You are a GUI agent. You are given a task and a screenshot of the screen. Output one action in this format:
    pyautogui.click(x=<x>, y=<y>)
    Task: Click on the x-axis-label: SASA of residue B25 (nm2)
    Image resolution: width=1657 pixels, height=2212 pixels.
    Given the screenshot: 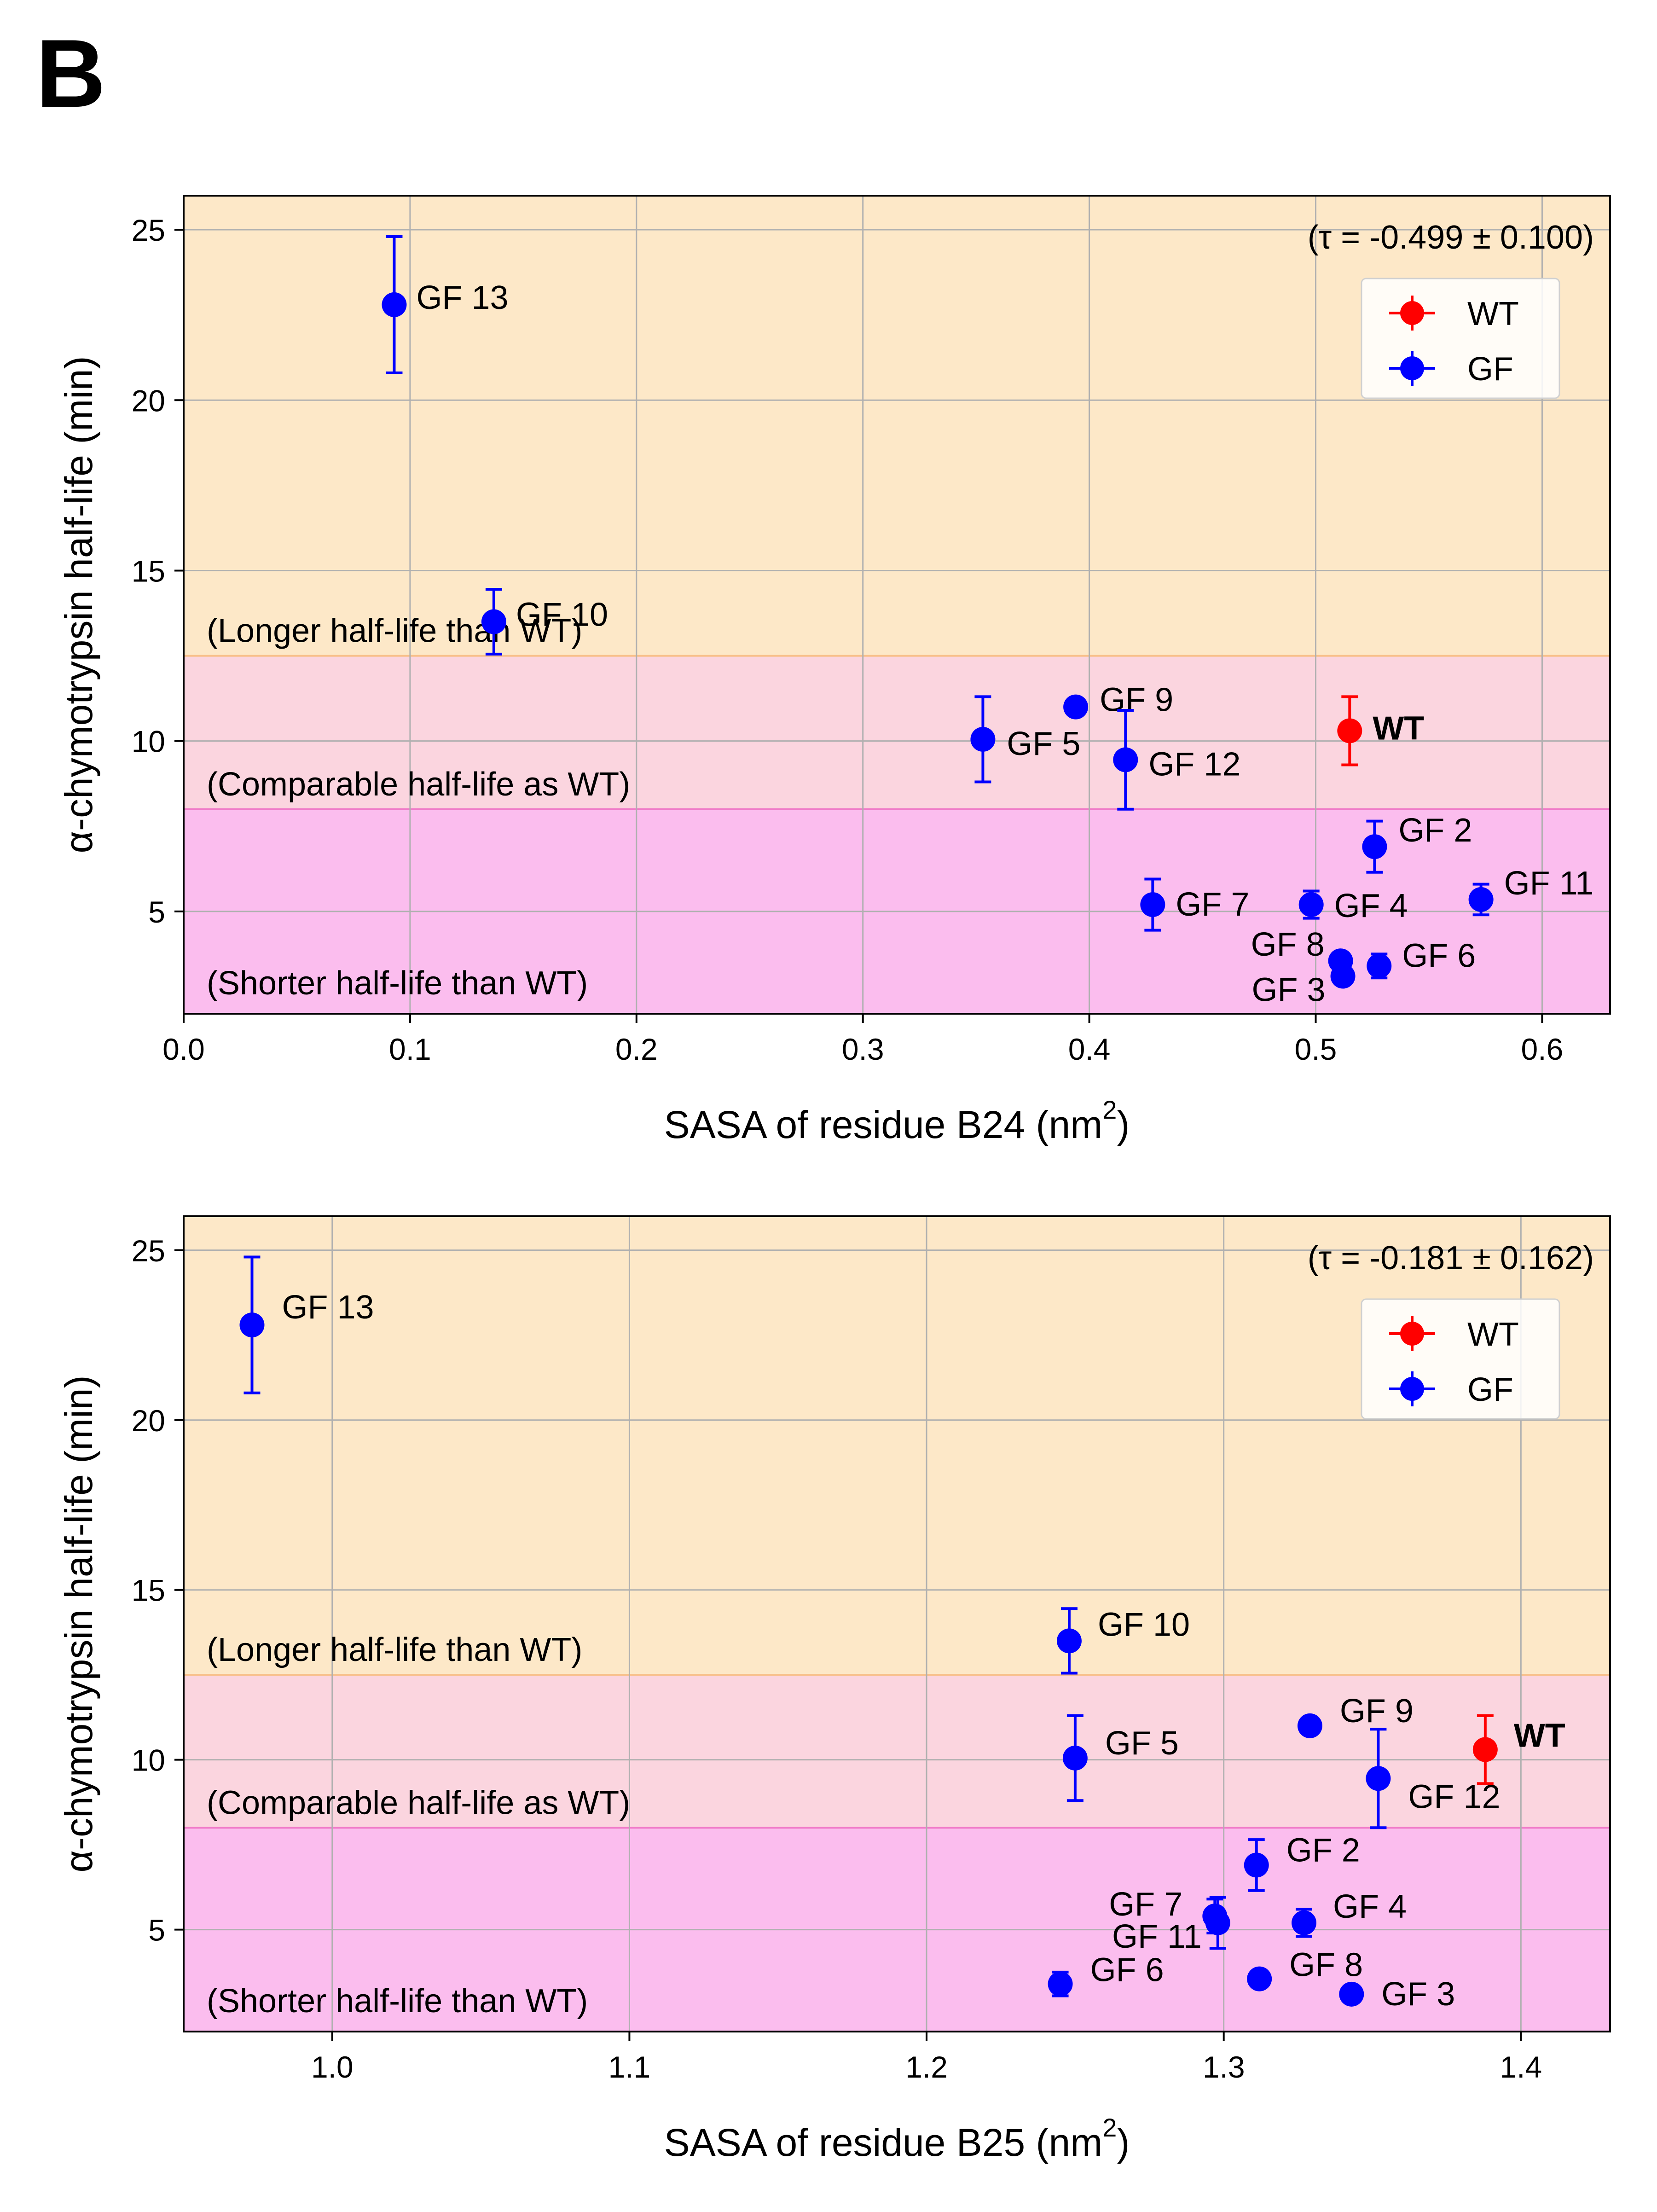 What is the action you would take?
    pyautogui.click(x=897, y=2139)
    